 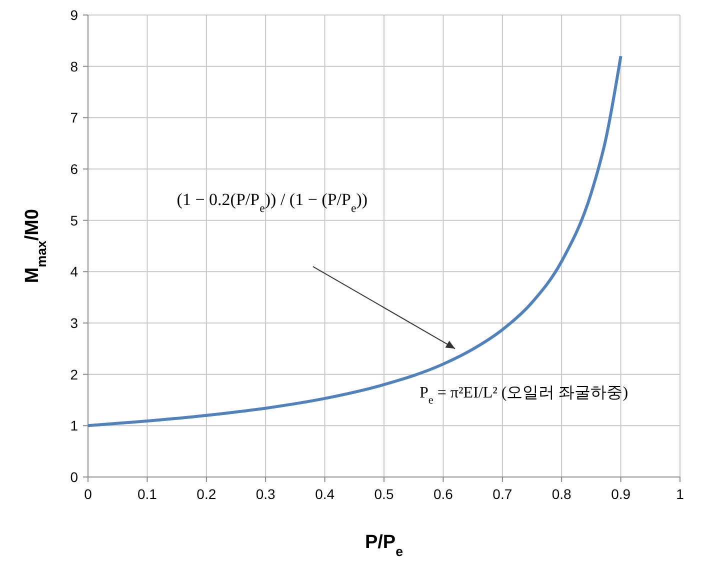 I want to click on y-tick-label: 4, so click(x=74, y=272).